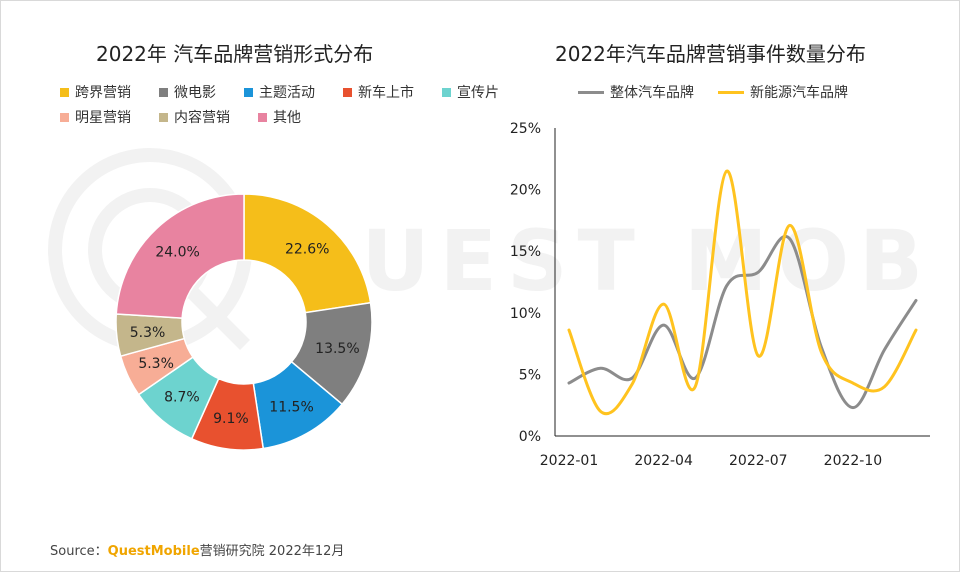  What do you see at coordinates (853, 461) in the screenshot?
I see `x-tick-label: 2022-10` at bounding box center [853, 461].